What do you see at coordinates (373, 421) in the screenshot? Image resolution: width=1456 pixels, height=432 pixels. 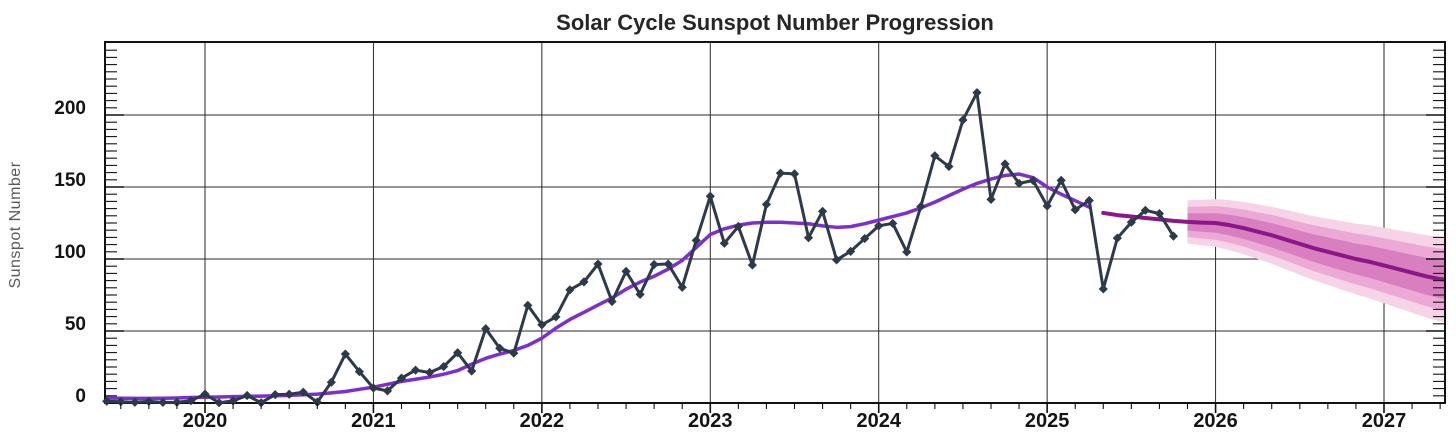 I see `x-tick-label: 2021` at bounding box center [373, 421].